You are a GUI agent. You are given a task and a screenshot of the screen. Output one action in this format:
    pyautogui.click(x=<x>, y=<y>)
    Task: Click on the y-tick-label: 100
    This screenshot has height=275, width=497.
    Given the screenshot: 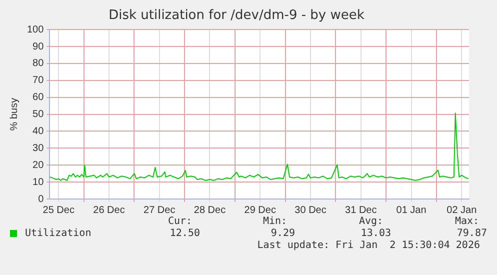 What is the action you would take?
    pyautogui.click(x=35, y=30)
    